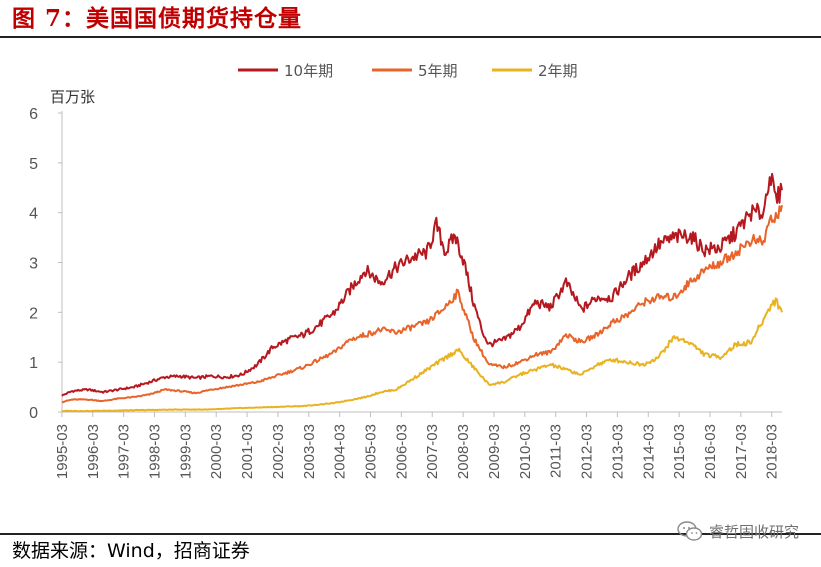  What do you see at coordinates (371, 451) in the screenshot?
I see `x-tick-label: 2005-03` at bounding box center [371, 451].